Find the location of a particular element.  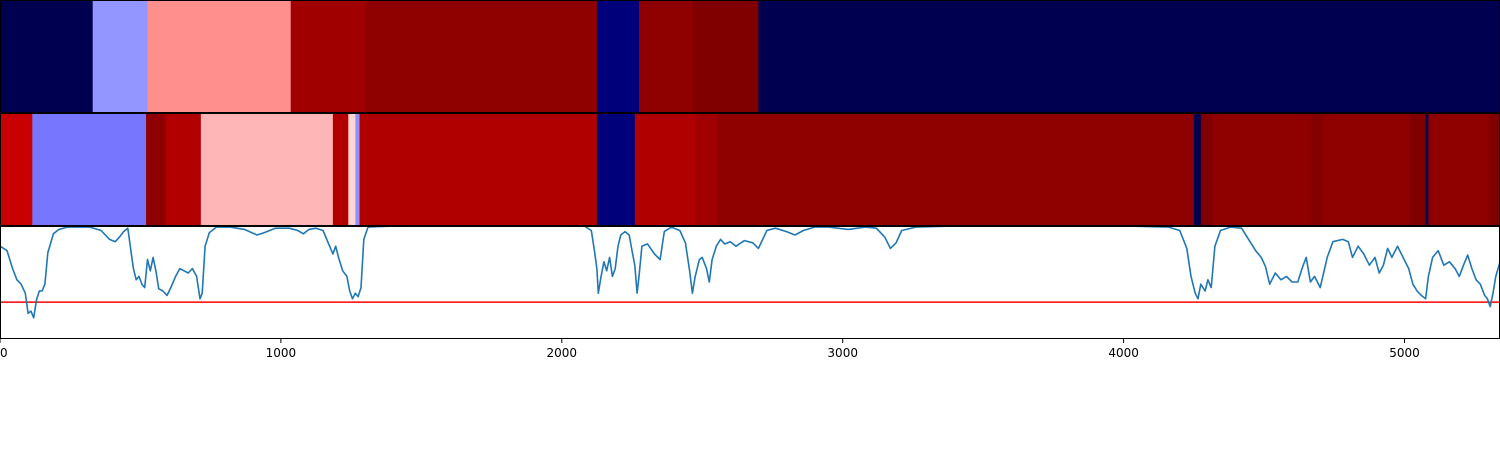

x-tick-label-0: 0 is located at coordinates (4, 353).